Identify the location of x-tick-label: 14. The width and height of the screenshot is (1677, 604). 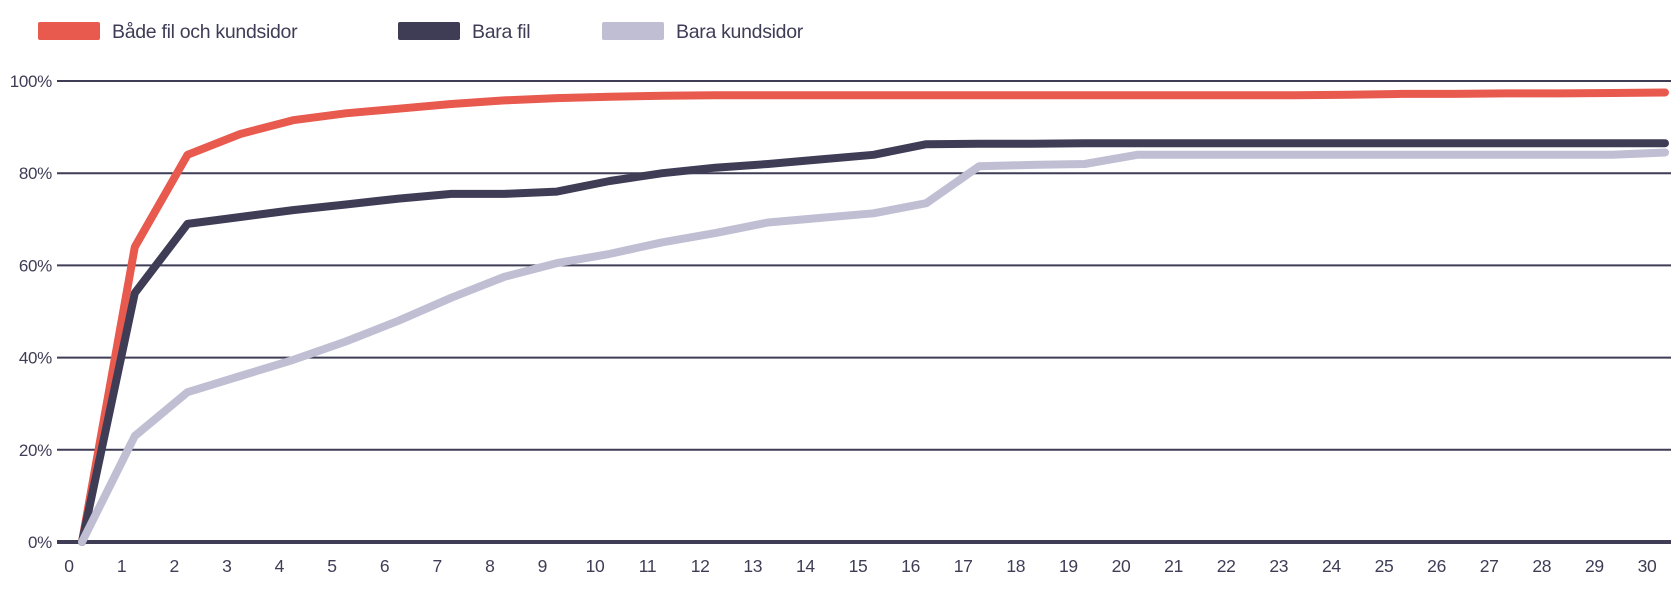
(805, 566).